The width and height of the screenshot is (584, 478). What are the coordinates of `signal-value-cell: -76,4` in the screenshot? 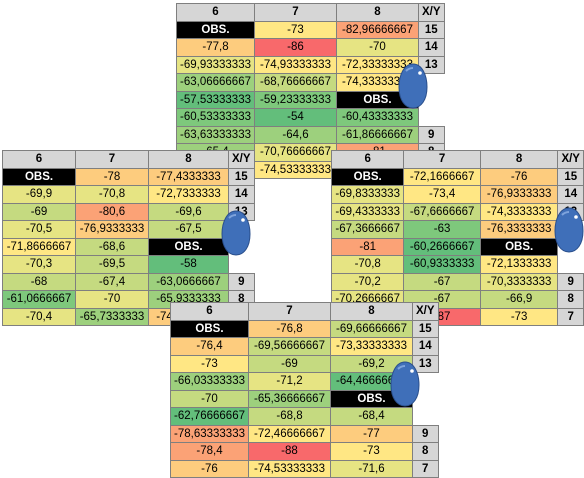 It's located at (209, 346).